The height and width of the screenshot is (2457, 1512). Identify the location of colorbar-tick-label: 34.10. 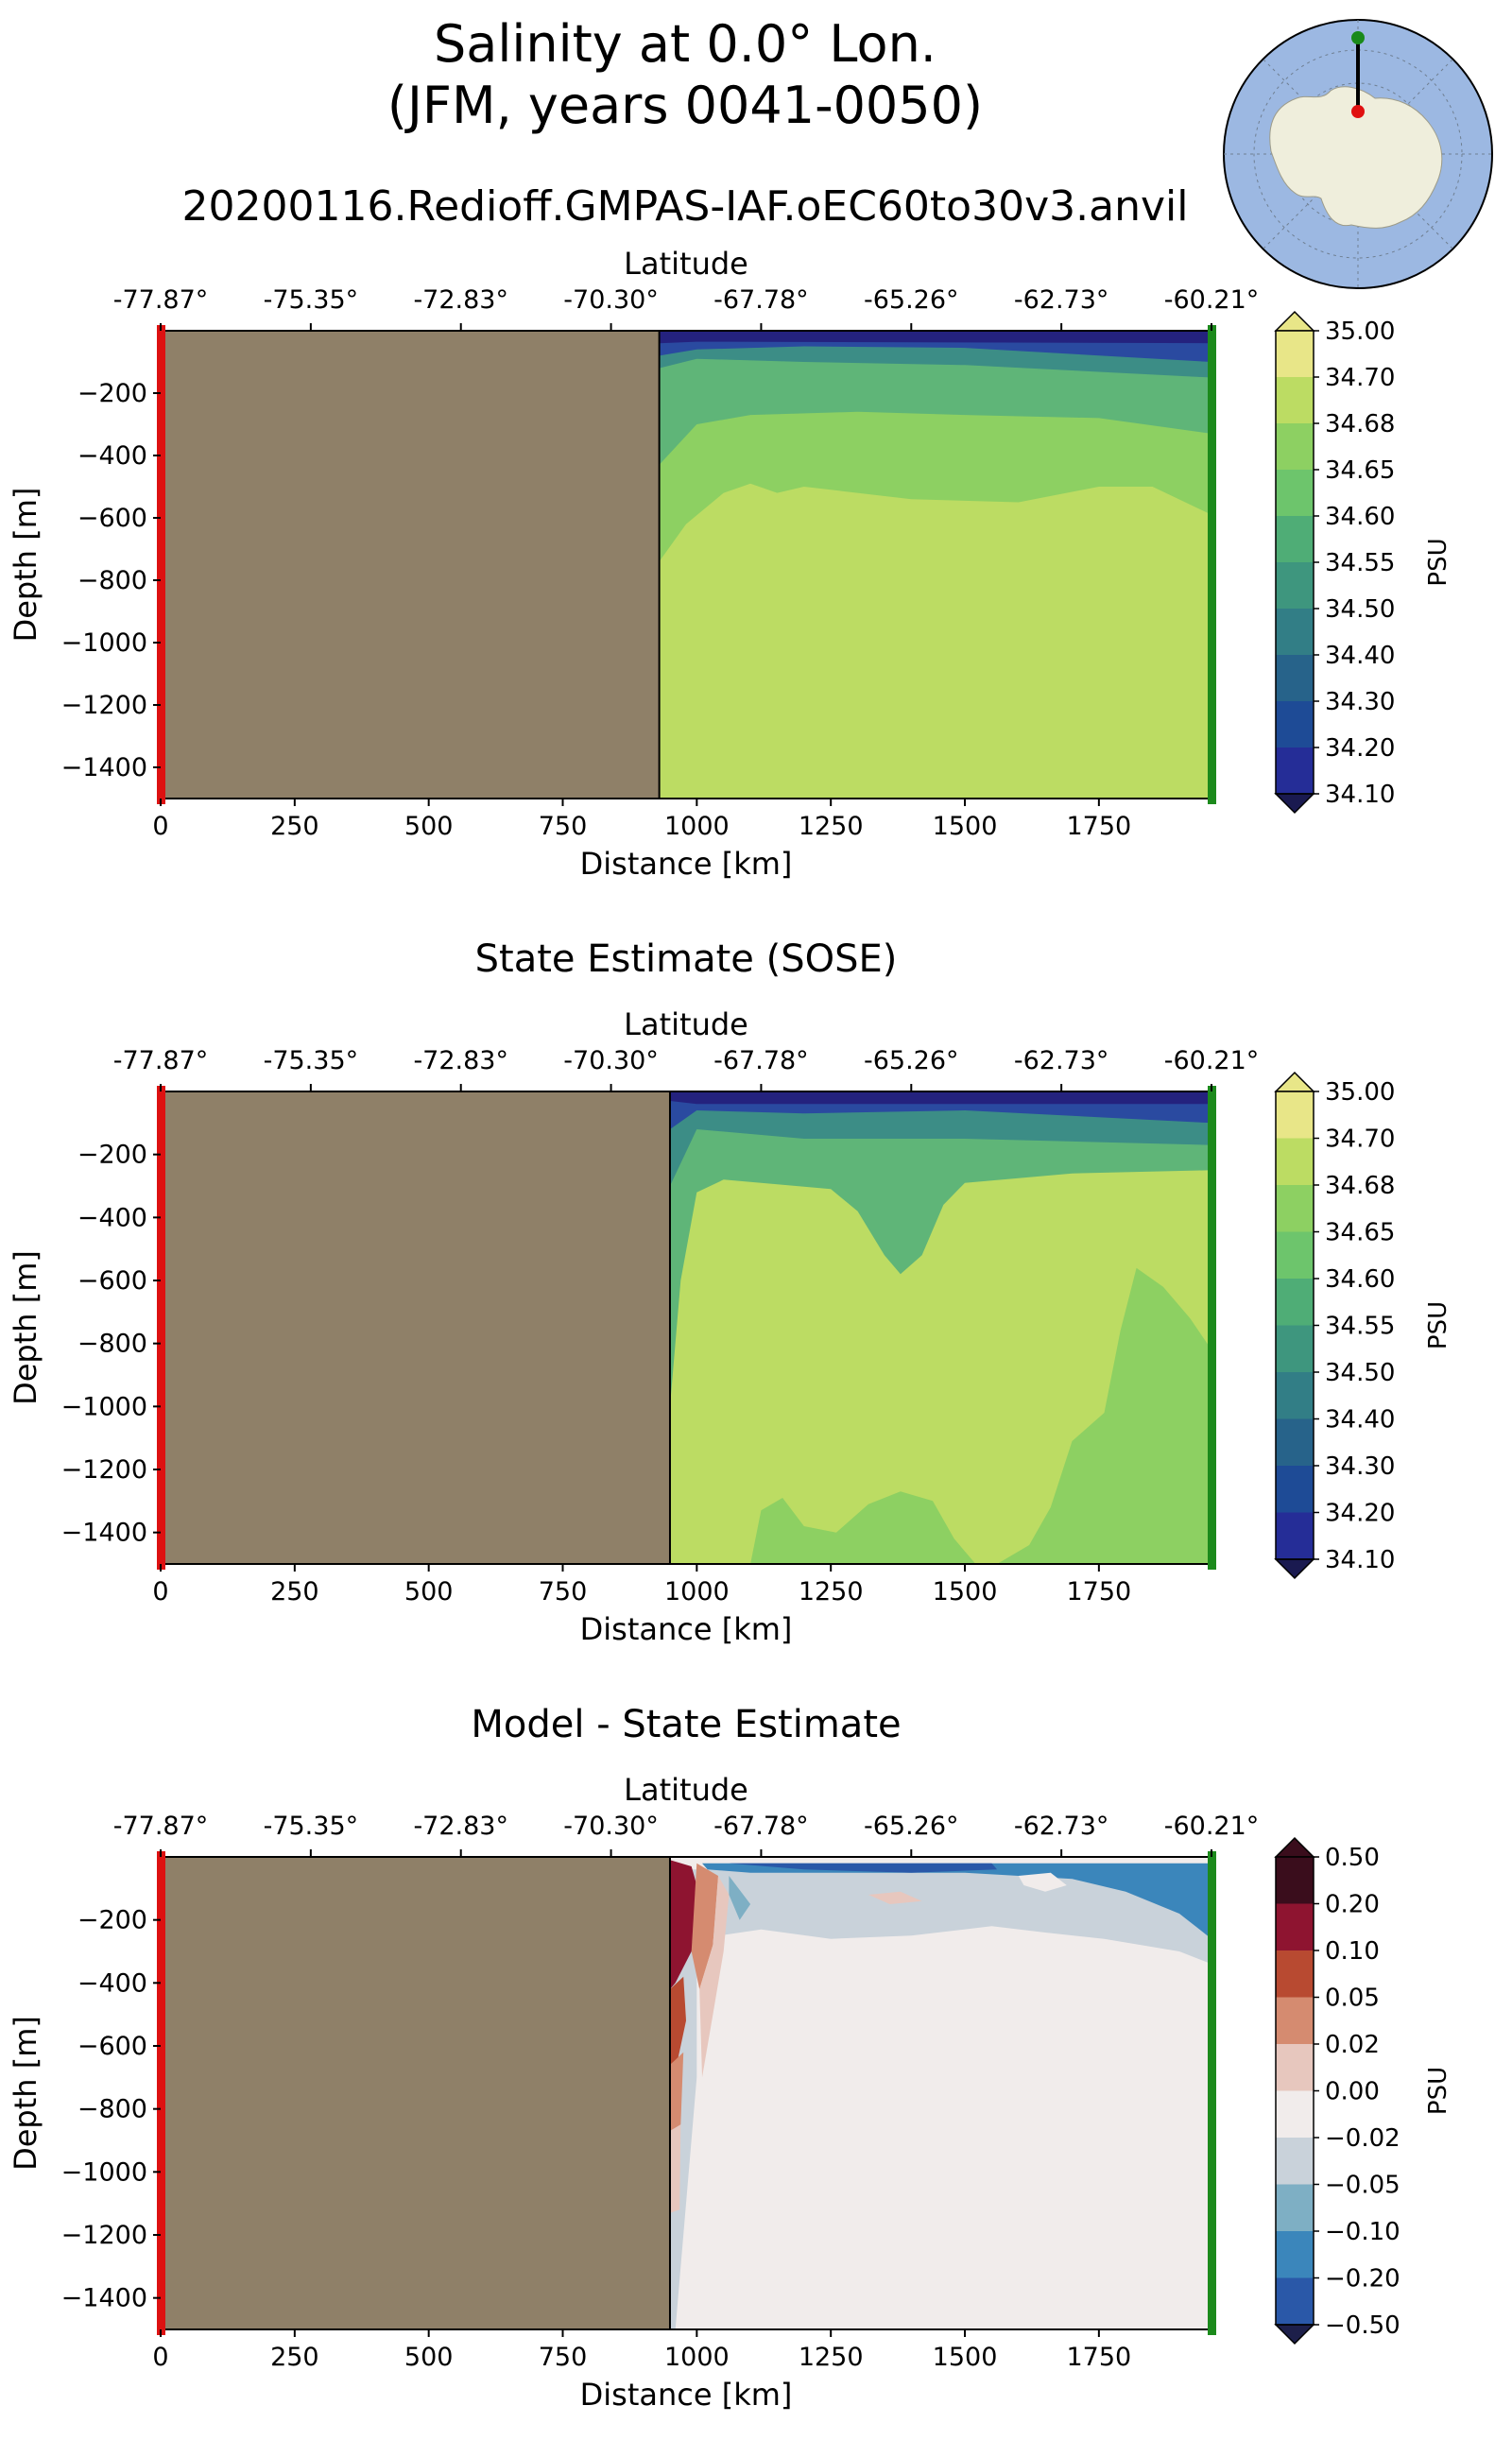
(1360, 795).